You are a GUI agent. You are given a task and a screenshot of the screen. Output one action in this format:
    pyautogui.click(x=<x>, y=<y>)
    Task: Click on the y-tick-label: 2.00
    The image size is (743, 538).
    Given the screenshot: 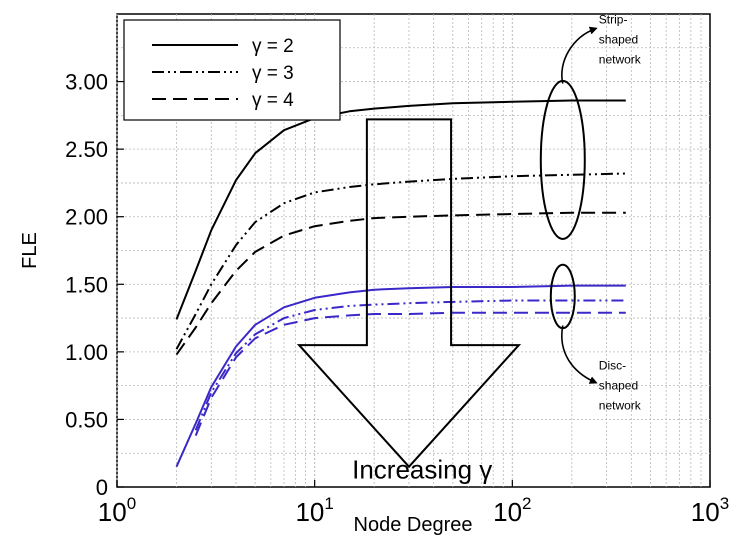 What is the action you would take?
    pyautogui.click(x=86, y=217)
    